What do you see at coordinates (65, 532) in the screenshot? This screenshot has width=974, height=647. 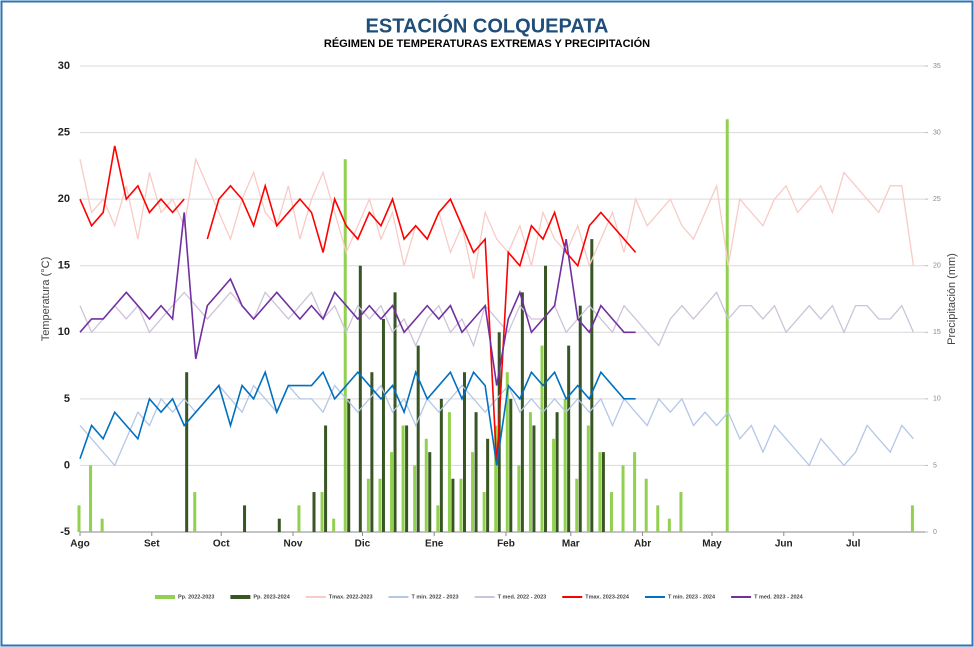 I see `y-tick-label: -5` at bounding box center [65, 532].